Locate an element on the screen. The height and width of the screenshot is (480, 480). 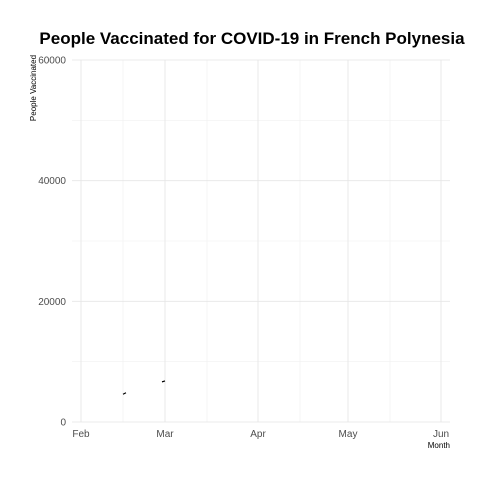
y-tick-label: 20000 is located at coordinates (52, 302).